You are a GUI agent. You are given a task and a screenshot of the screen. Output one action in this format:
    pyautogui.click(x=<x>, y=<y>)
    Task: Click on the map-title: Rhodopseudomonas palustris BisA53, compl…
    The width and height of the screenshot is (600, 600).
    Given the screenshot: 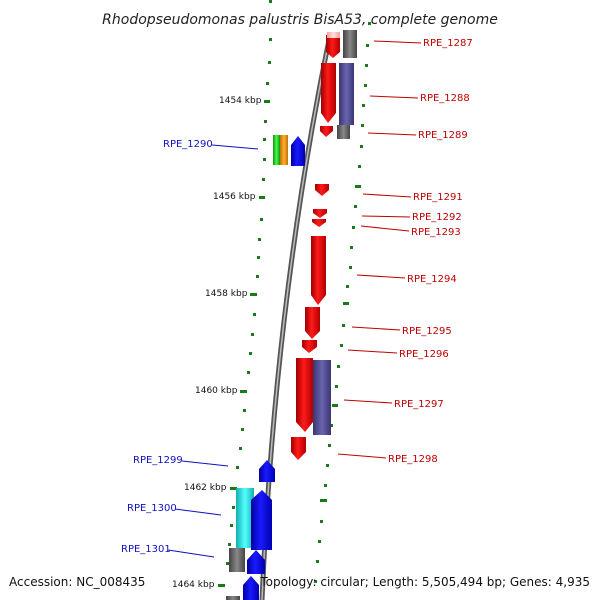 What is the action you would take?
    pyautogui.click(x=300, y=20)
    